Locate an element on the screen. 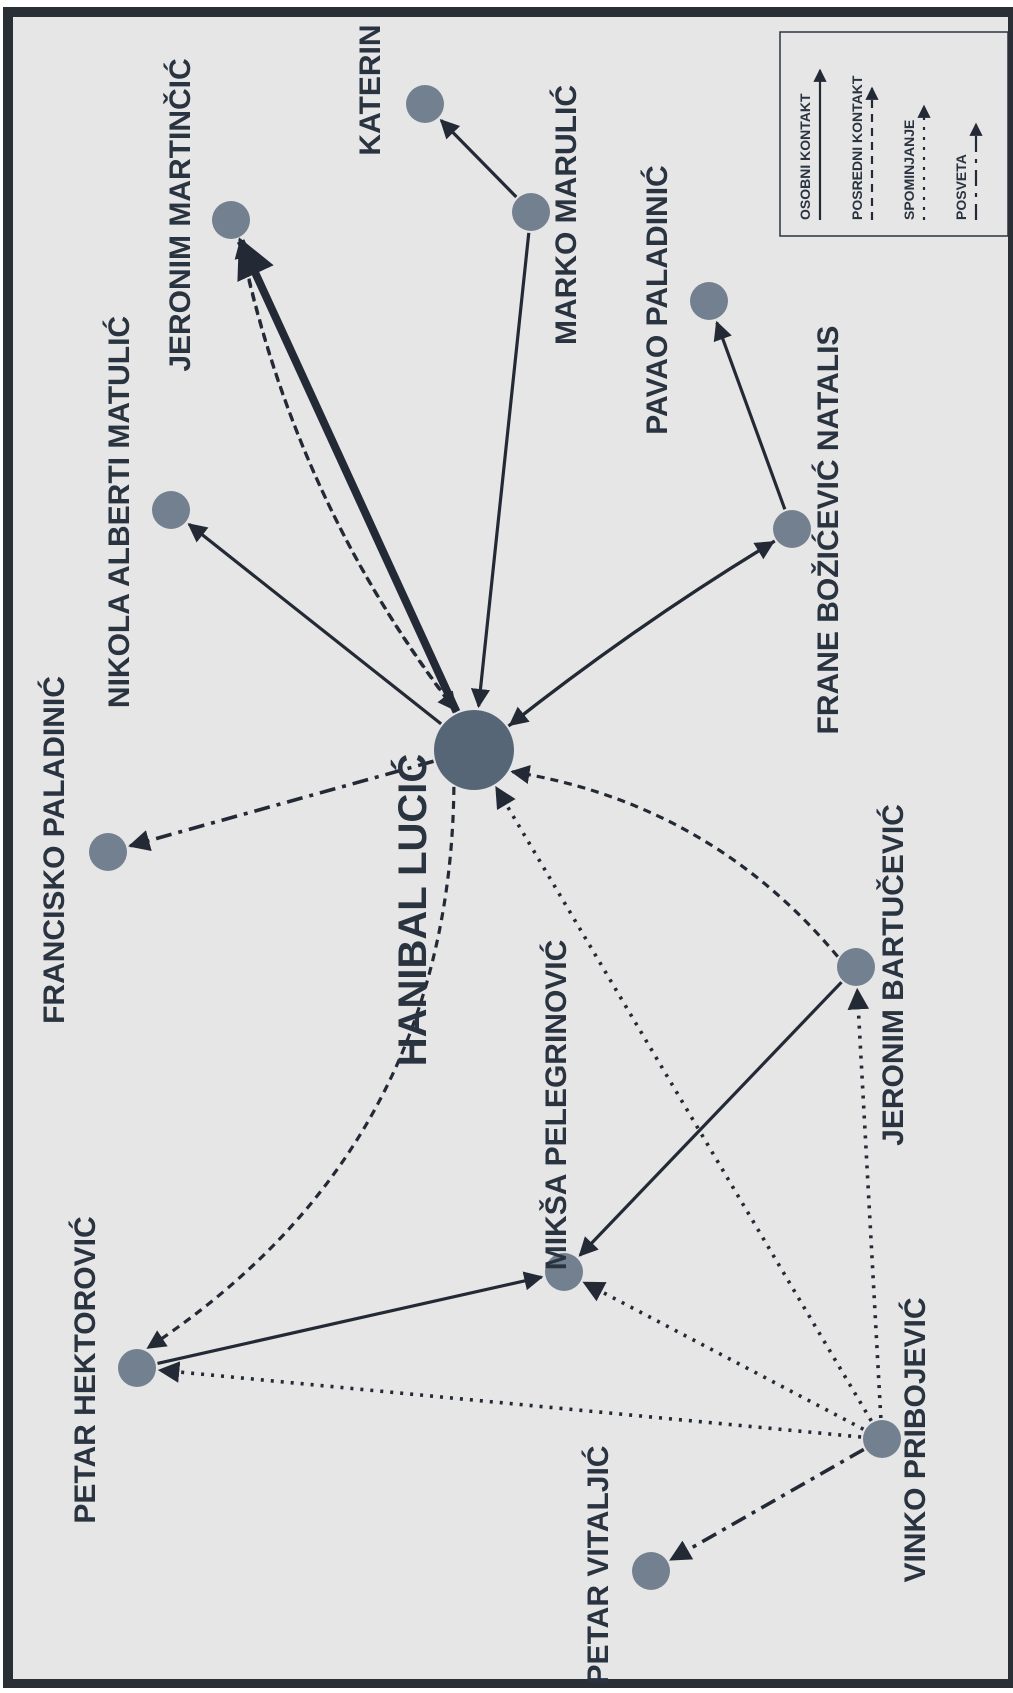 This screenshot has width=1013, height=1693. node-fpaladinic is located at coordinates (108, 852).